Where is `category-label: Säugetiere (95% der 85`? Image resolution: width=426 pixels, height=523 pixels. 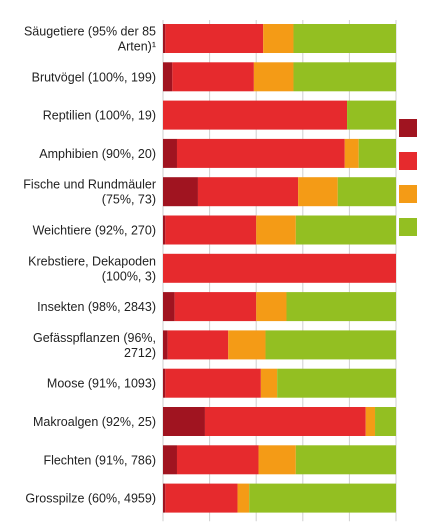
category-label: Säugetiere (95% der 85 is located at coordinates (90, 32).